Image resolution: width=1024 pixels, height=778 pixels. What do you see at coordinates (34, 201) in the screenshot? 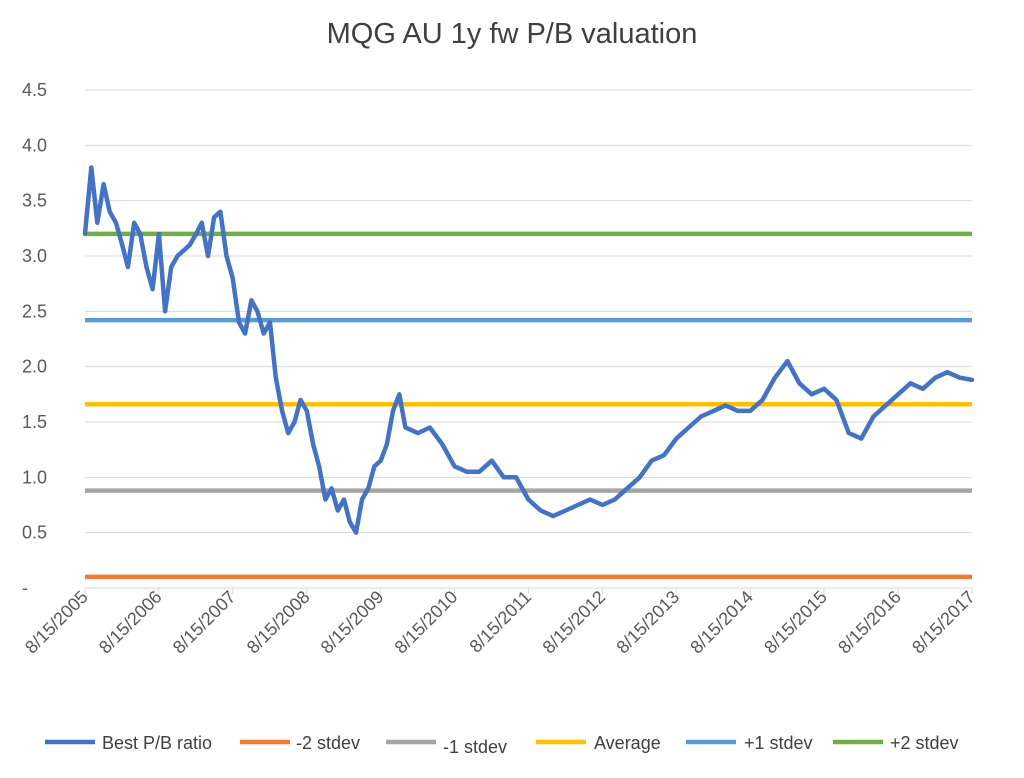
I see `y-tick-label: 3.5` at bounding box center [34, 201].